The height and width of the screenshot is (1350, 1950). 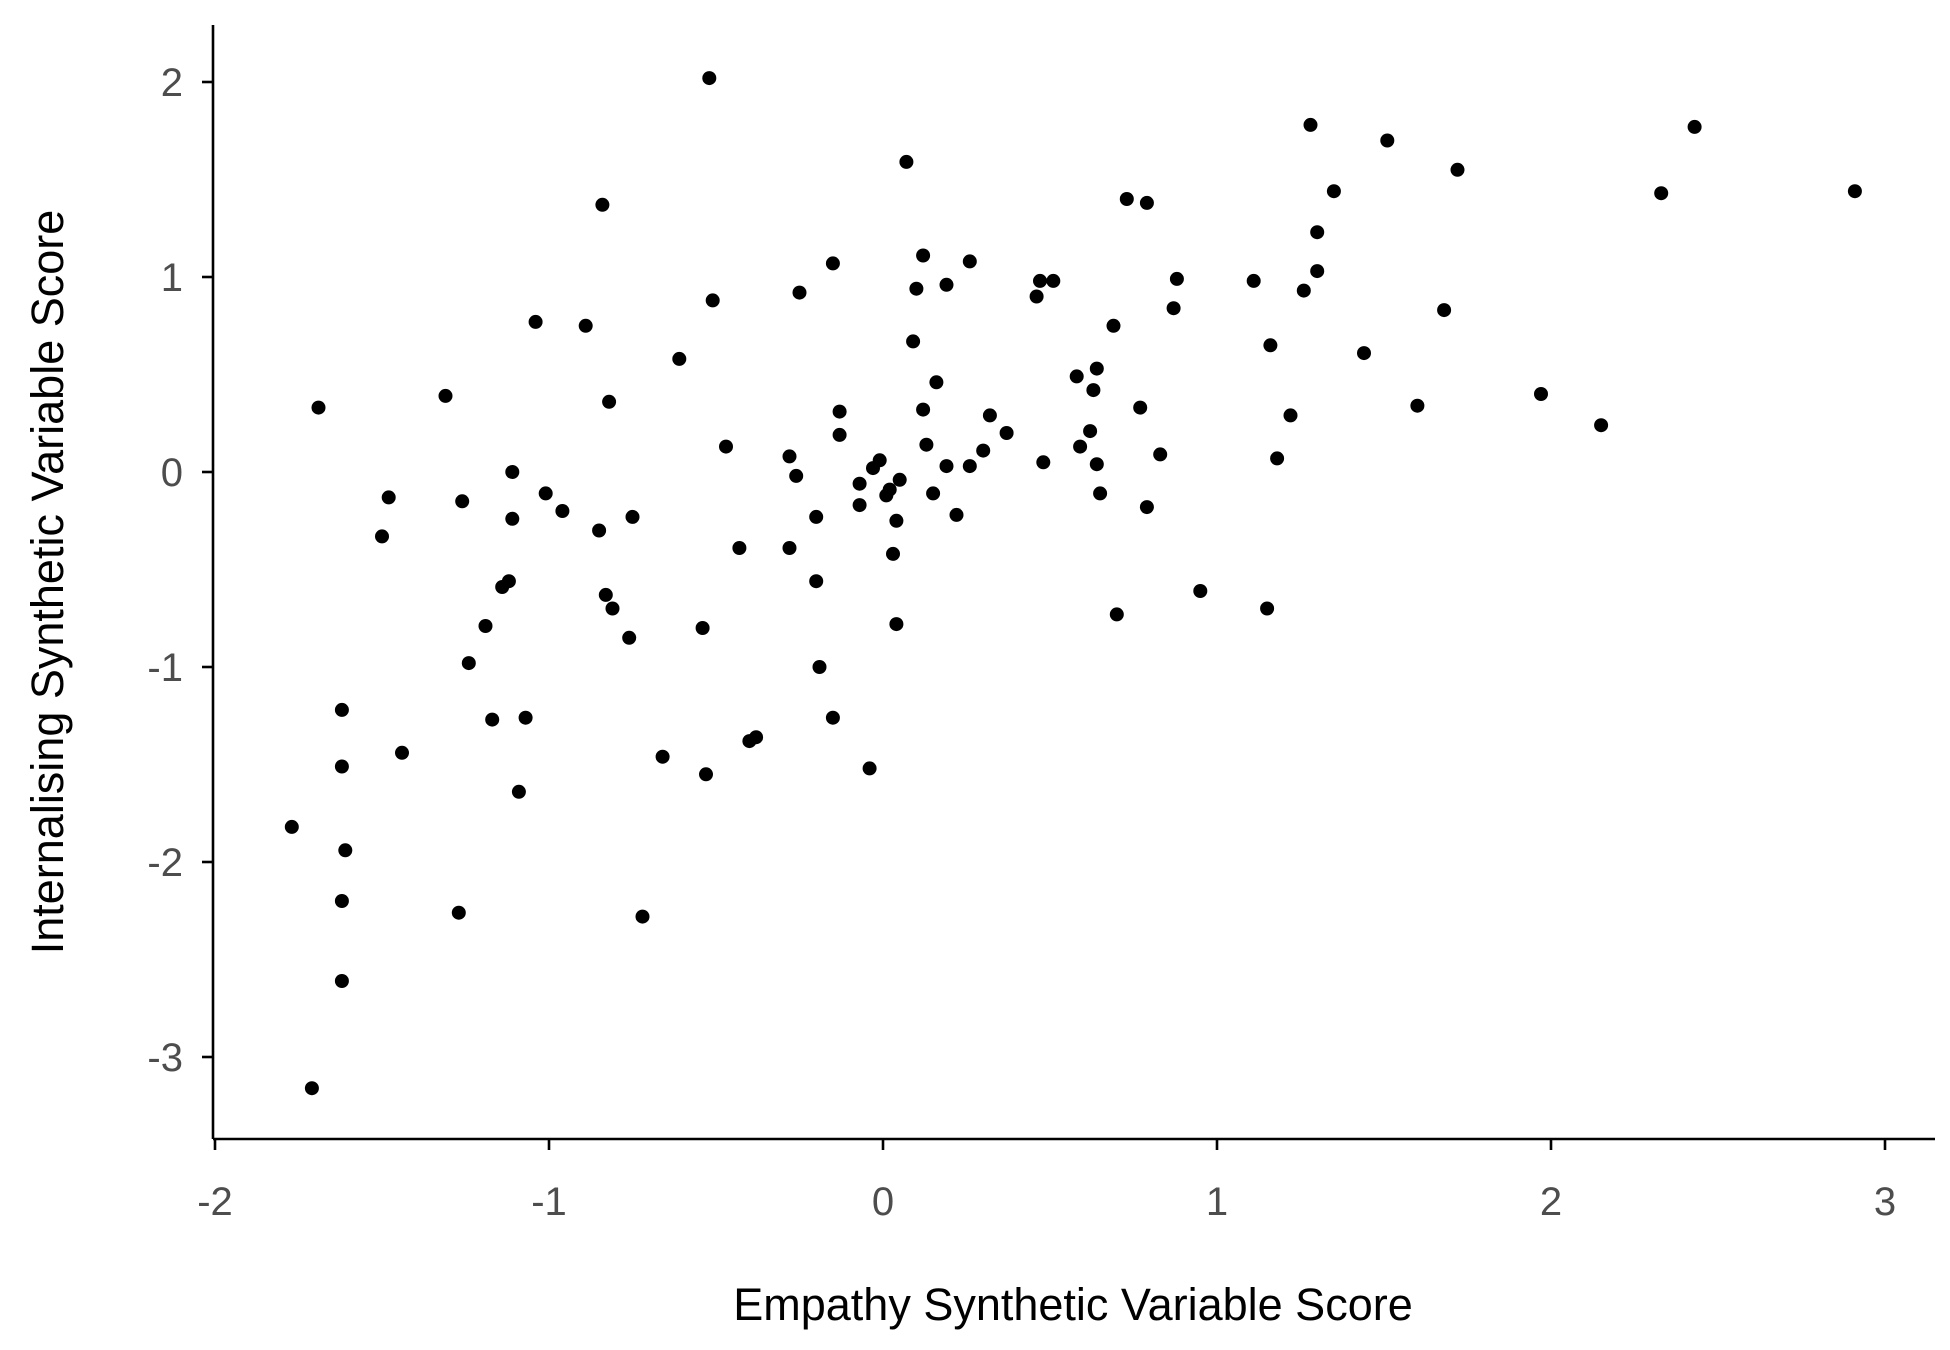 I want to click on x-ticks: -2 -1 0 1 2 3, so click(x=1046, y=1181).